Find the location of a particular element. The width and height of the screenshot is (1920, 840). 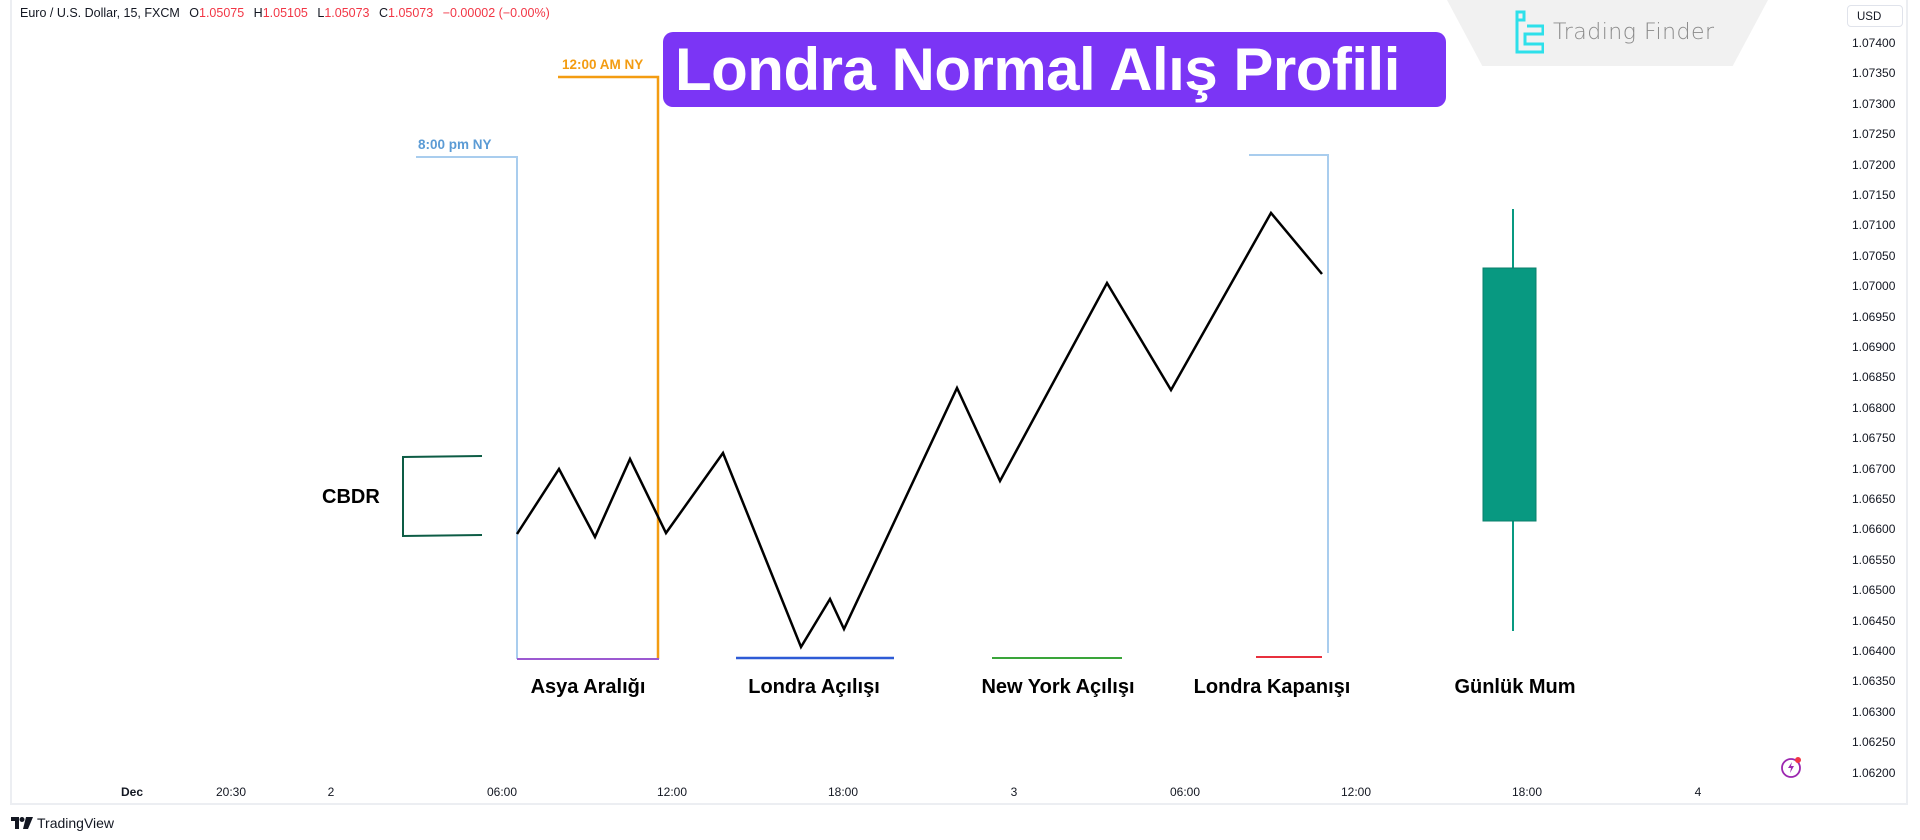

cbdr-bracket is located at coordinates (442, 496).